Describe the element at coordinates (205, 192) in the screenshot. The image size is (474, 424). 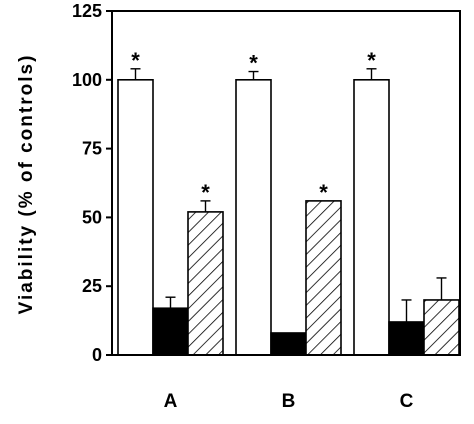
I see `significance-marker-a-hatched: *` at that location.